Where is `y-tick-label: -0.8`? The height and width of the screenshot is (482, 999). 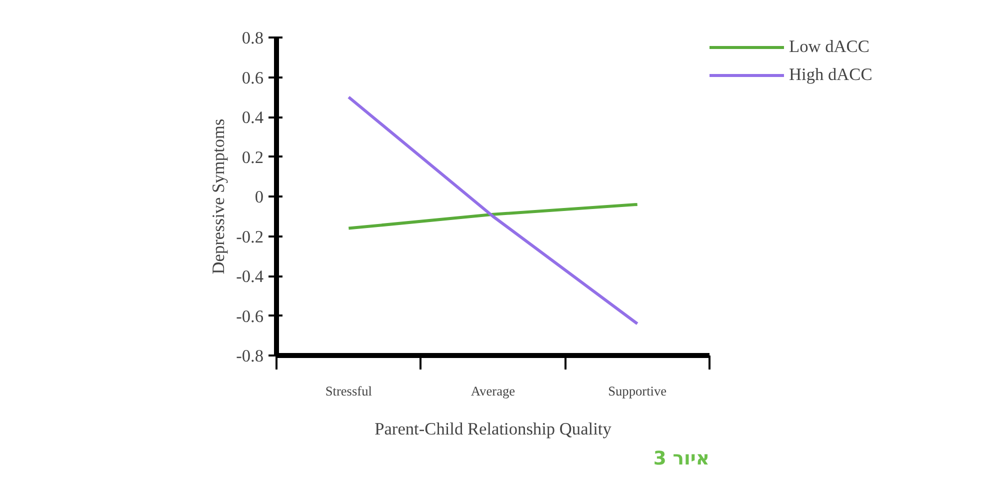 y-tick-label: -0.8 is located at coordinates (250, 356).